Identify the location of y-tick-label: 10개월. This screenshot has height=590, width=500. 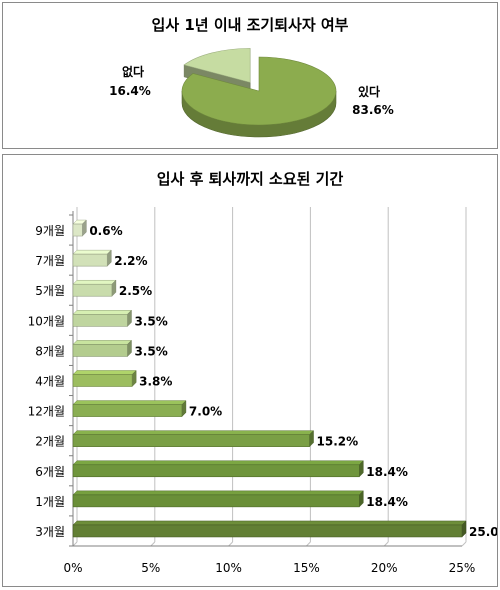
(46, 321).